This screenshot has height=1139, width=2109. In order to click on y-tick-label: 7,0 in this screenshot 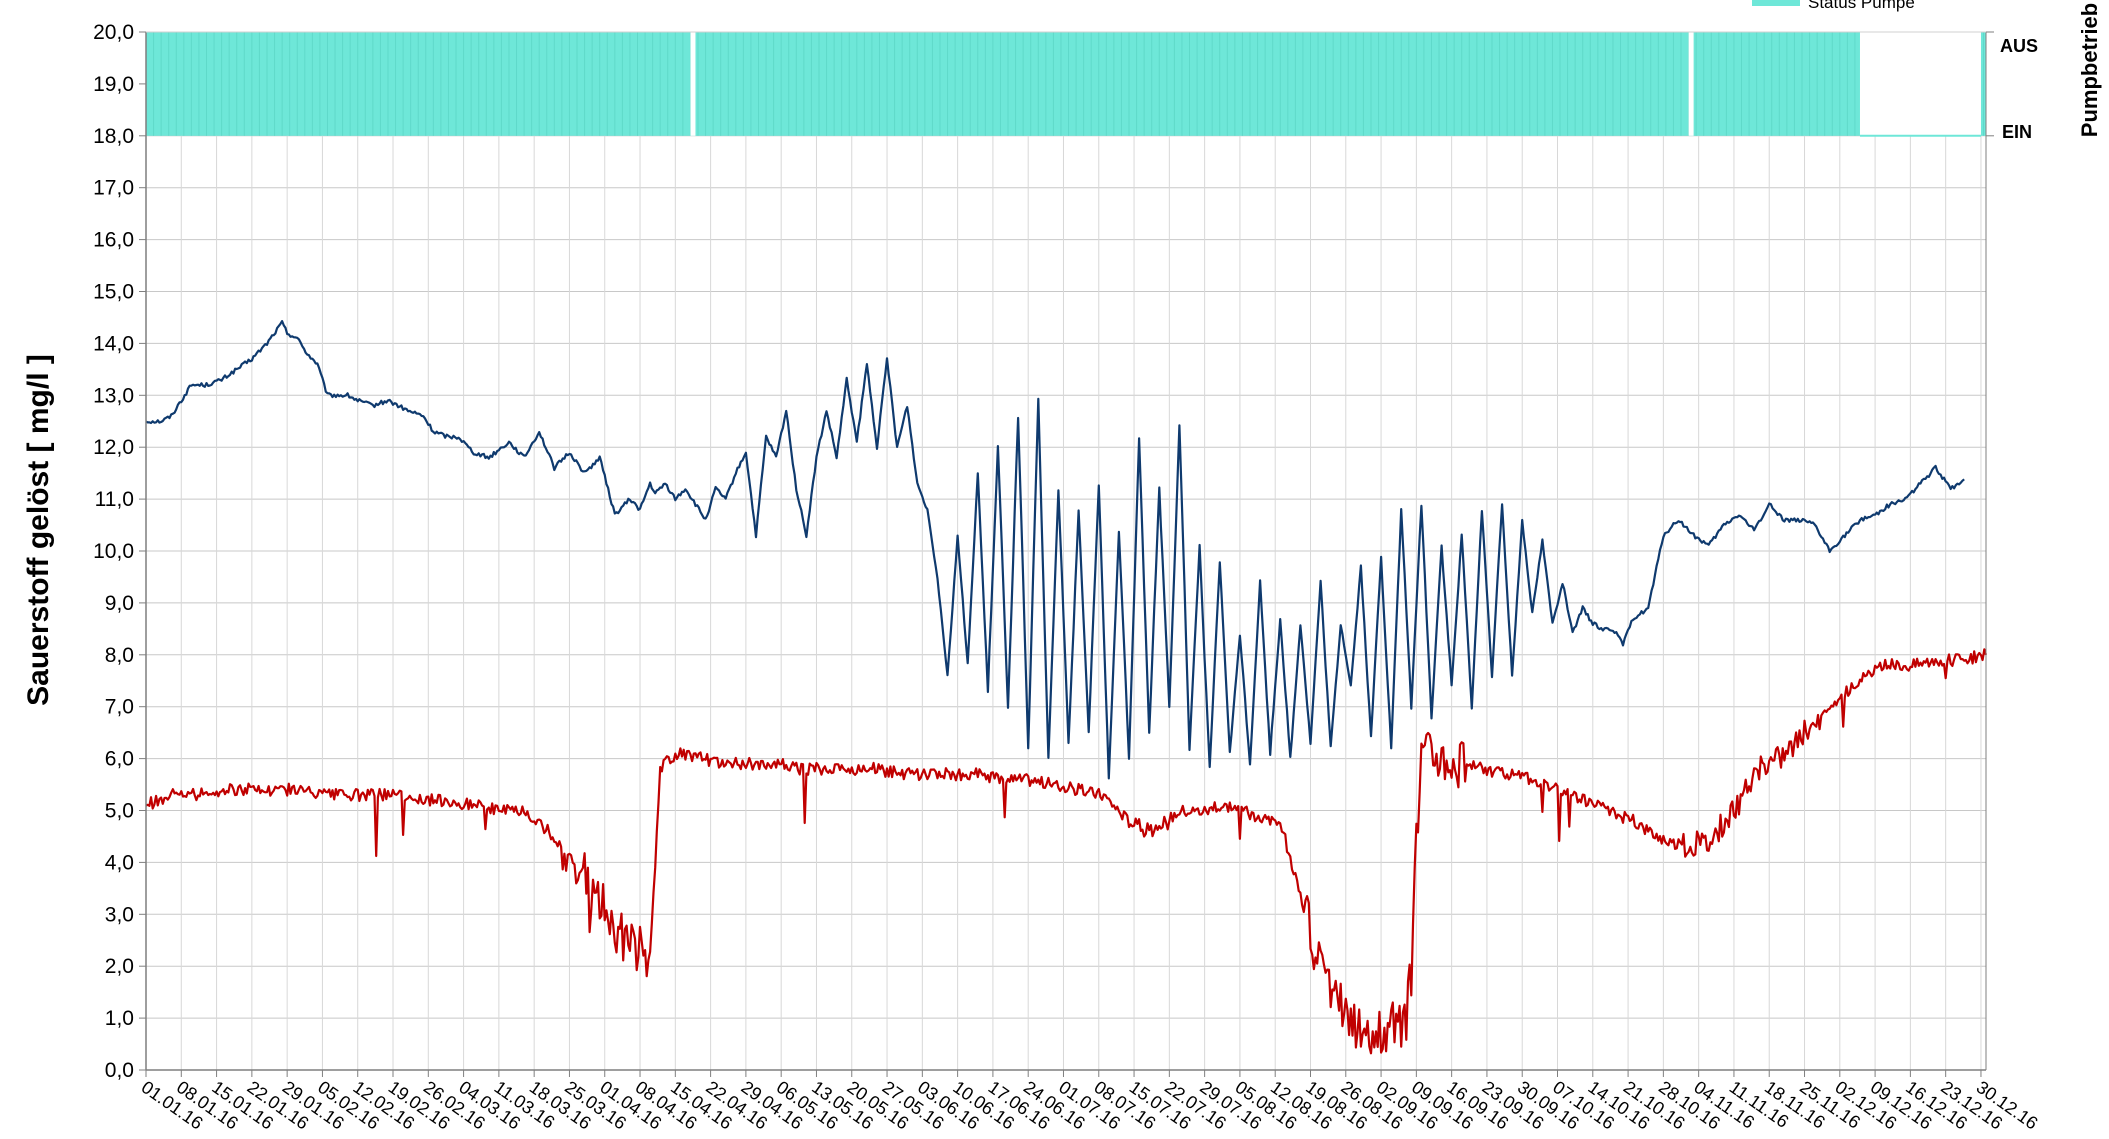, I will do `click(119, 707)`.